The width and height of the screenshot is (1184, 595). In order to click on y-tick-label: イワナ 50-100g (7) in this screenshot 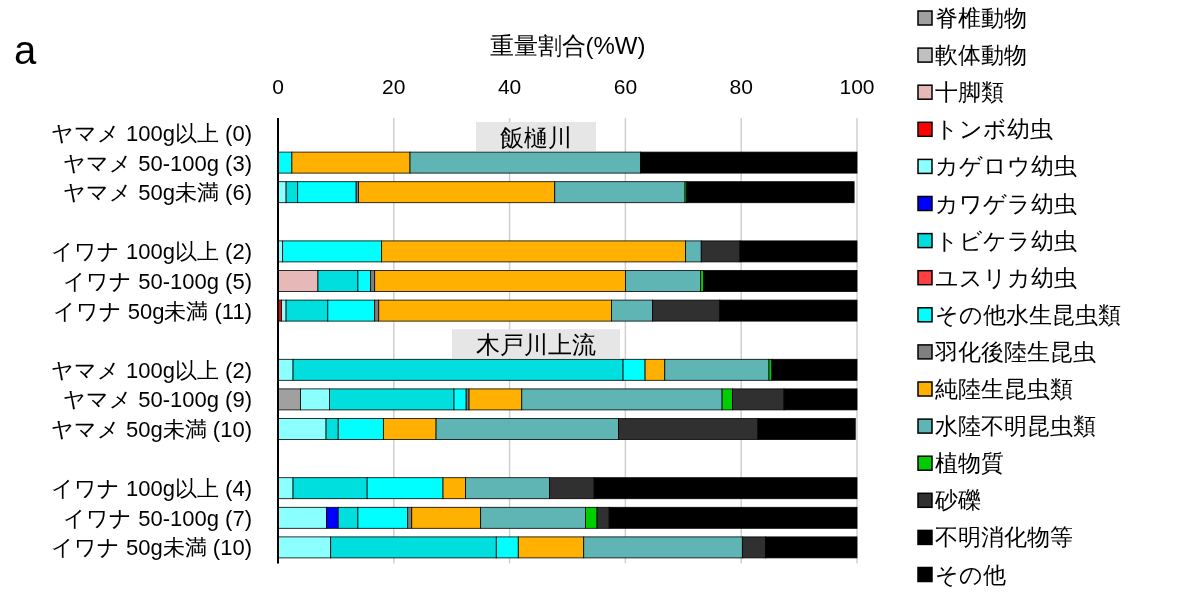, I will do `click(157, 518)`.